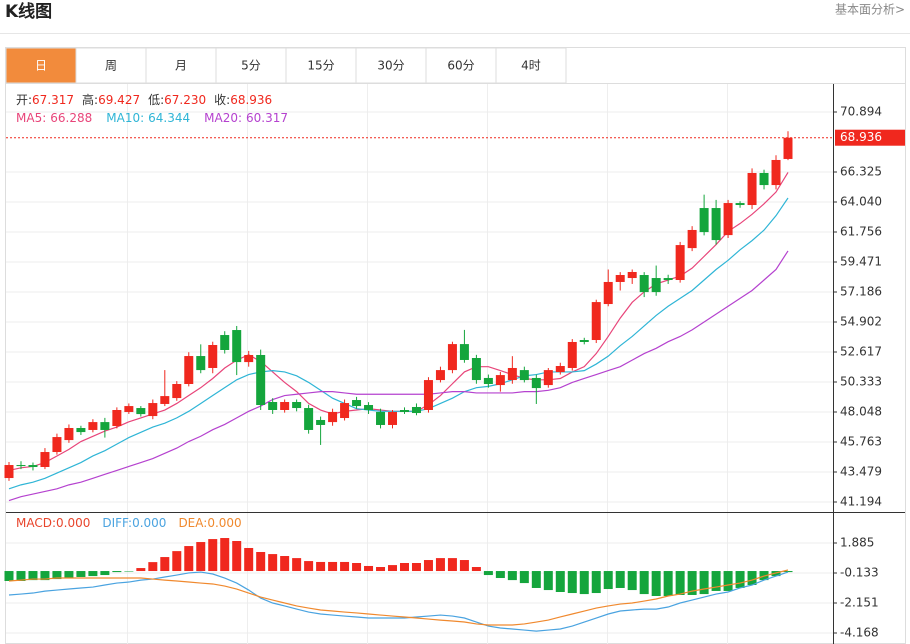  I want to click on tab-label: 4时, so click(531, 66).